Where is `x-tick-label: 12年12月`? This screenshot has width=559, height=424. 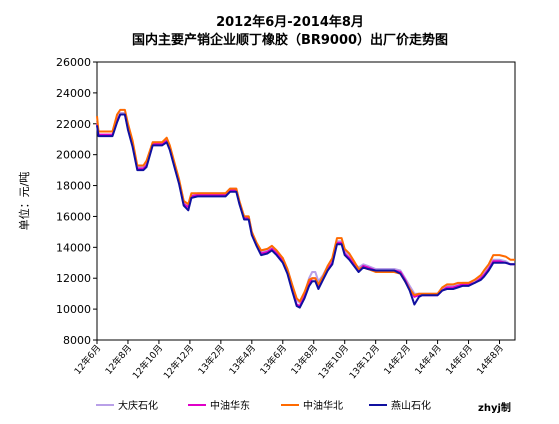
x-tick-label: 12年12月 is located at coordinates (178, 361).